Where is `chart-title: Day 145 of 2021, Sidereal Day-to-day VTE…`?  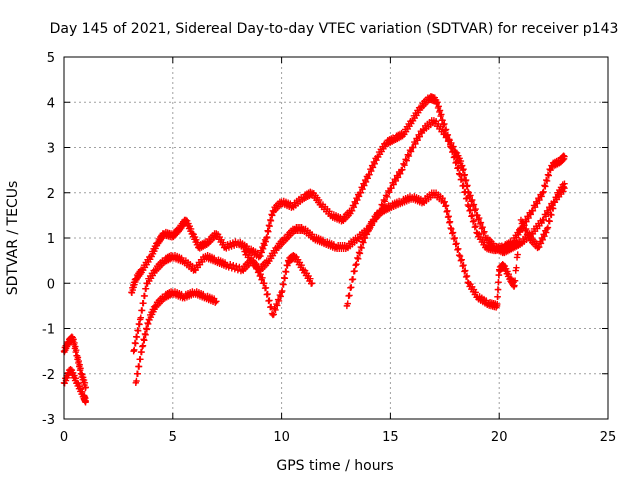 chart-title: Day 145 of 2021, Sidereal Day-to-day VTE… is located at coordinates (334, 29).